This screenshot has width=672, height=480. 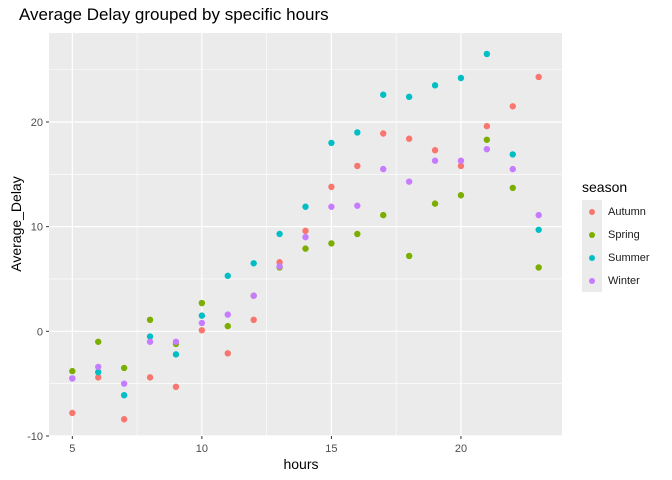 I want to click on chart-title: Average Delay grouped by specific hours, so click(x=174, y=14).